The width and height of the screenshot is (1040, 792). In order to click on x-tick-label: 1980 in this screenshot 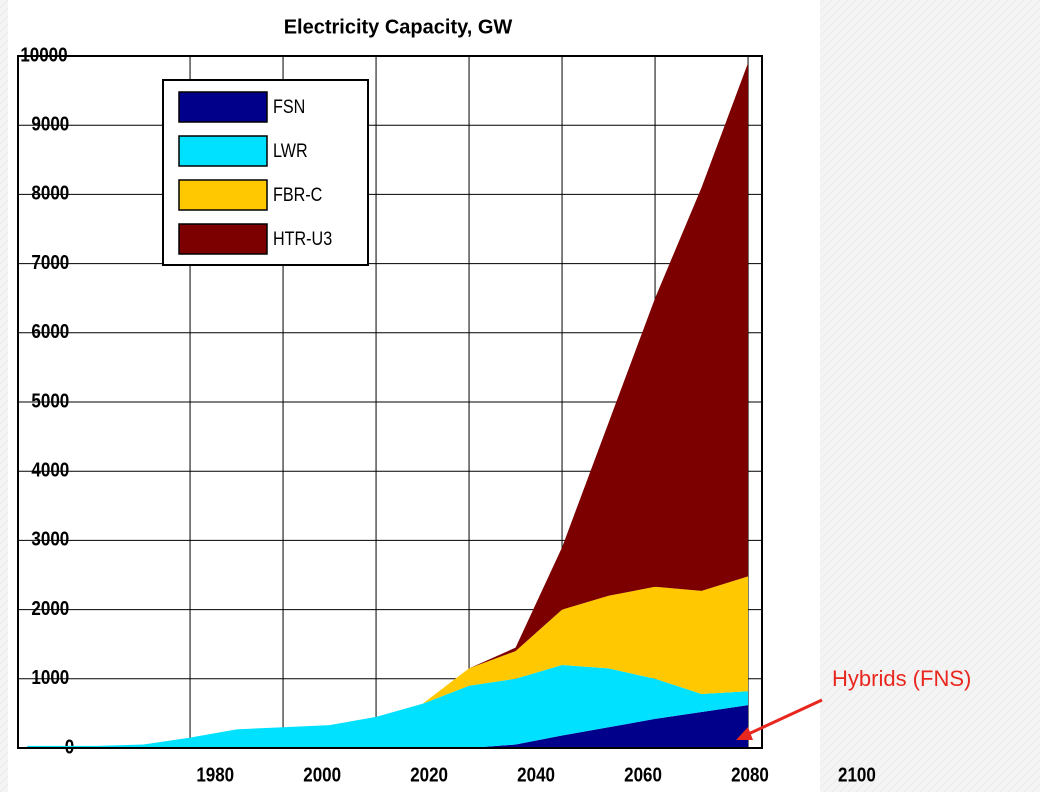, I will do `click(215, 774)`.